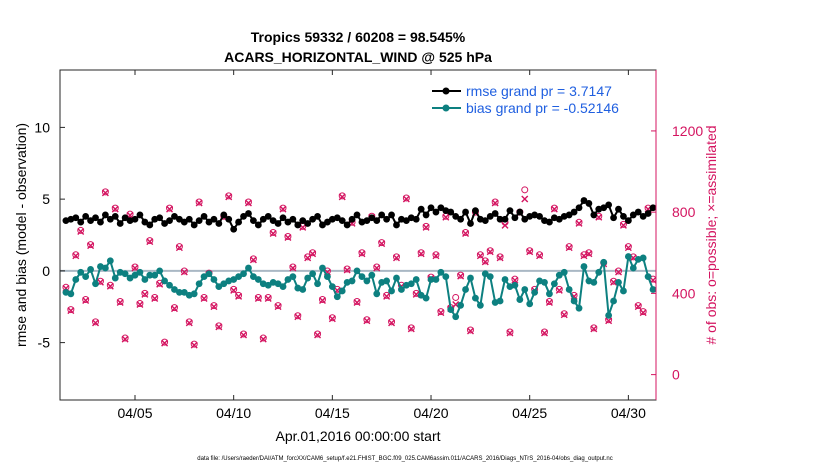  I want to click on legend-rmse-marker, so click(446, 91).